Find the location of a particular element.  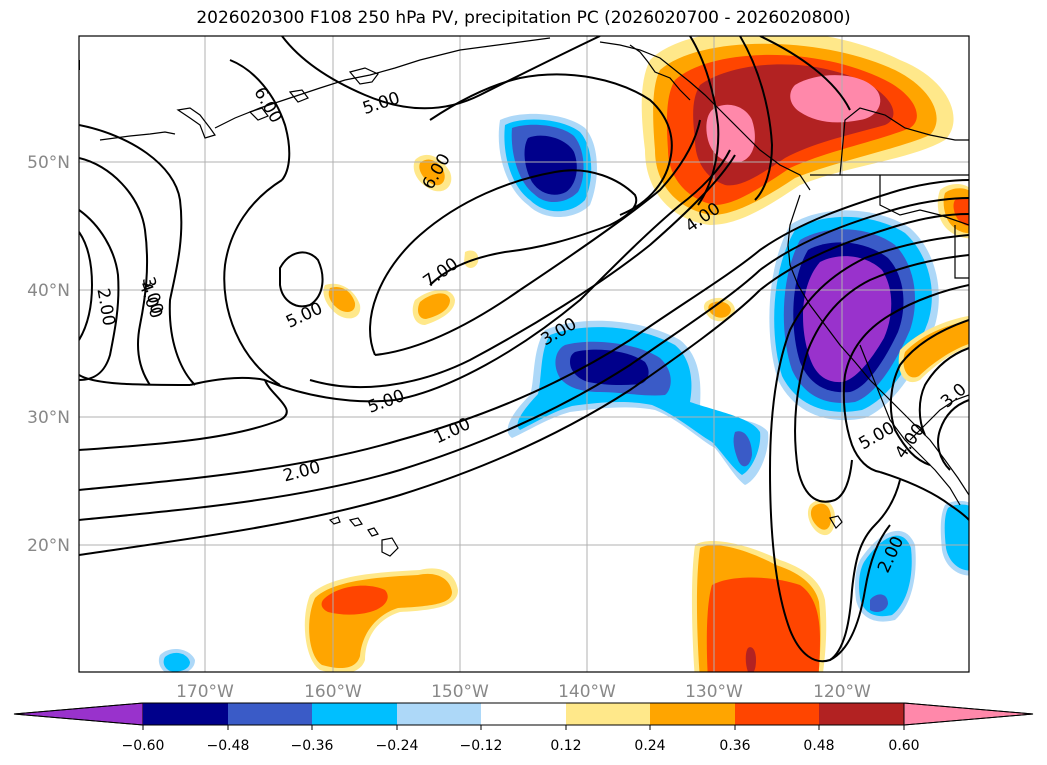

colorbar-tick-label: 0.48 is located at coordinates (818, 746).